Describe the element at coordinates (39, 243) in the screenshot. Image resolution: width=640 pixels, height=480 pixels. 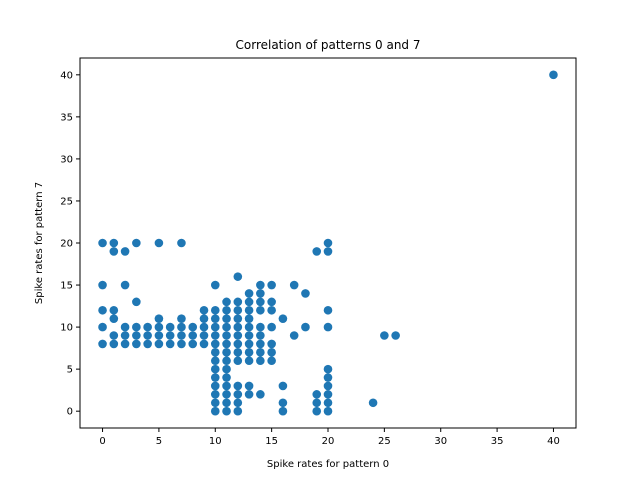
I see `y-axis-label: Spike rates for pattern 7` at that location.